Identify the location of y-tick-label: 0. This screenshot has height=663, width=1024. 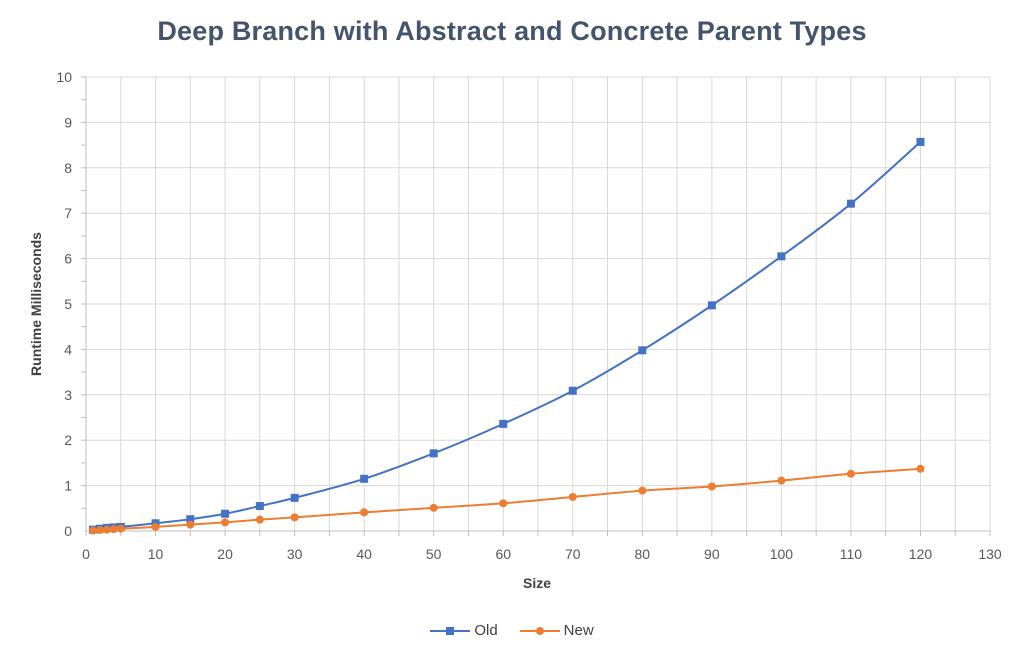
(68, 531).